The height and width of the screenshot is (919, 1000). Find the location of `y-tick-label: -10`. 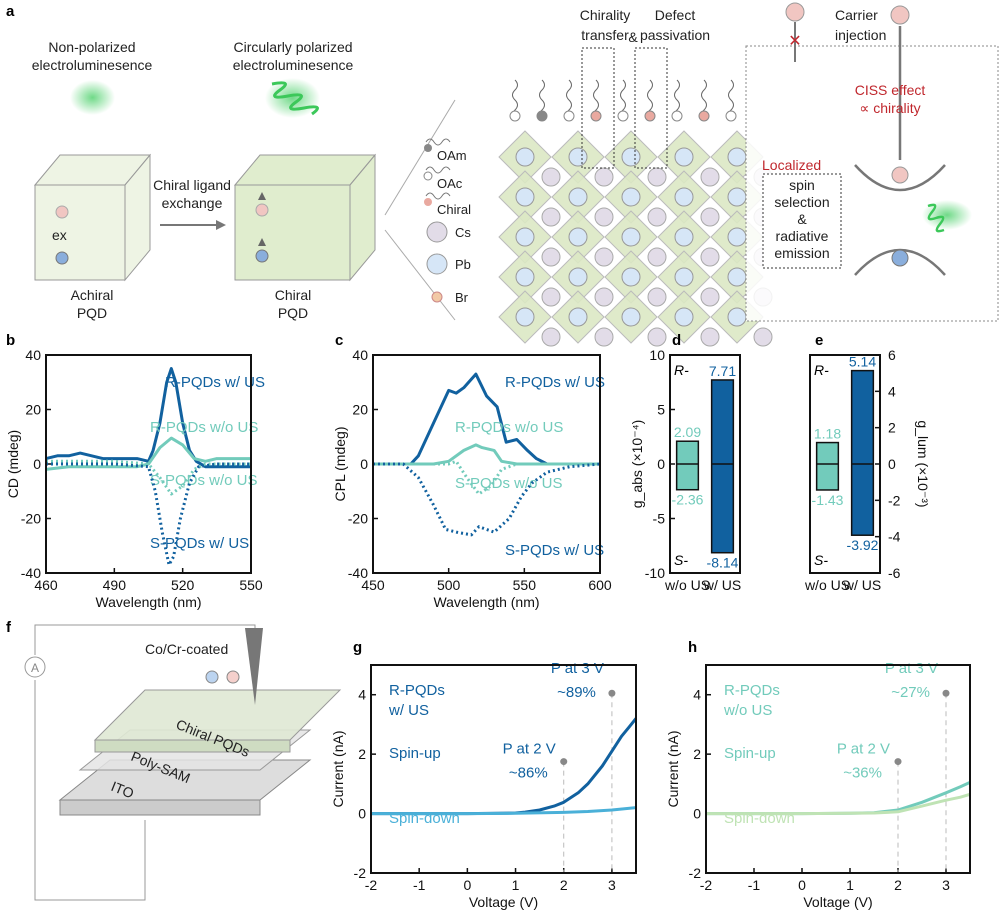

y-tick-label: -10 is located at coordinates (655, 573).